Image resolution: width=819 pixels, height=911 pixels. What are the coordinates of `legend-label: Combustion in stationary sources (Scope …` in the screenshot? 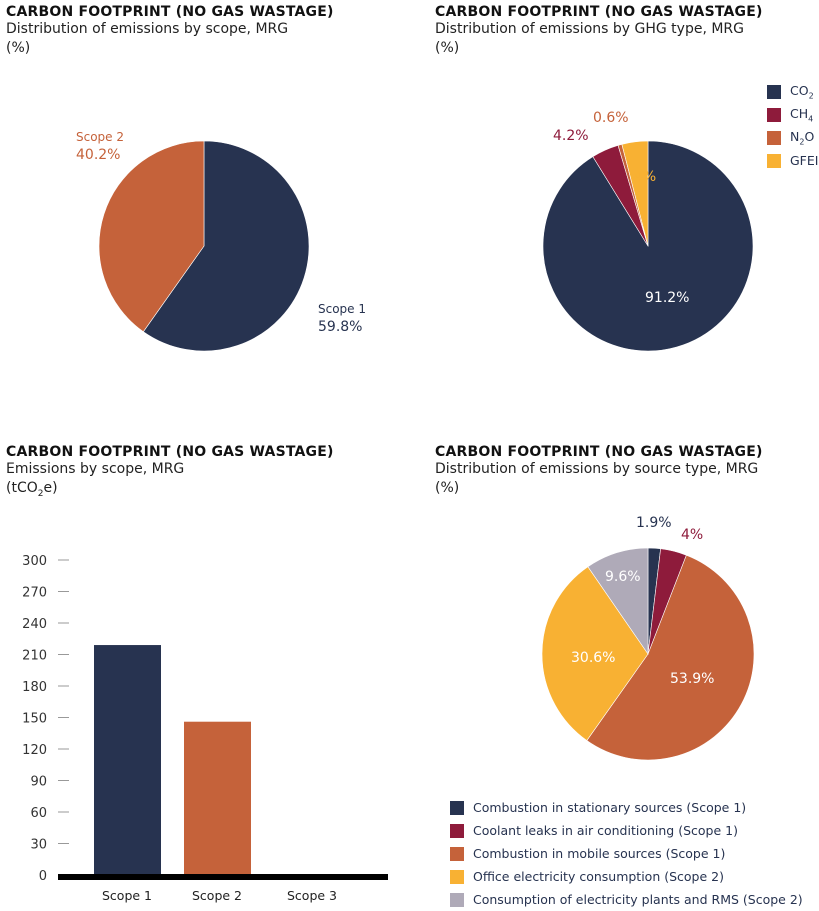 It's located at (610, 807).